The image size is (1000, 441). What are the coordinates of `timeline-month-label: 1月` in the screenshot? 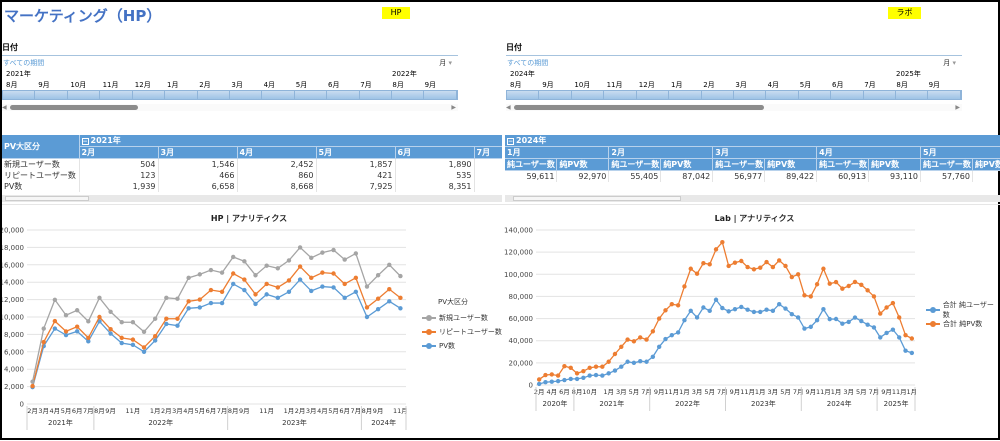 It's located at (183, 85).